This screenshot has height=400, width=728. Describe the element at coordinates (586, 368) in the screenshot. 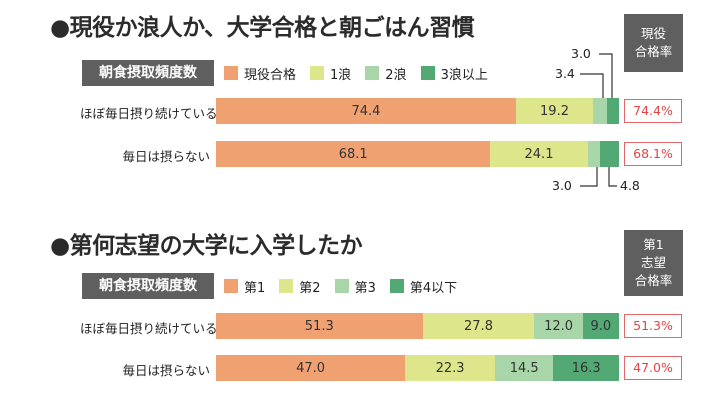

I see `bar-segment-2-1-3: 16.3` at that location.